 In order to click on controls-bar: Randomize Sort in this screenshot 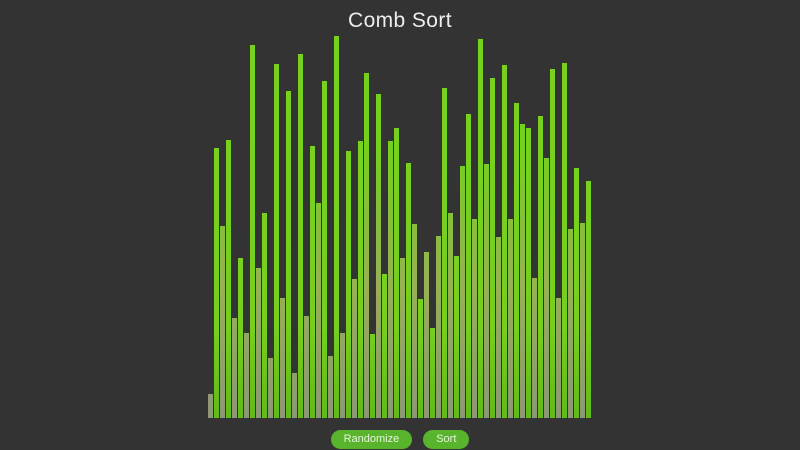, I will do `click(400, 439)`.